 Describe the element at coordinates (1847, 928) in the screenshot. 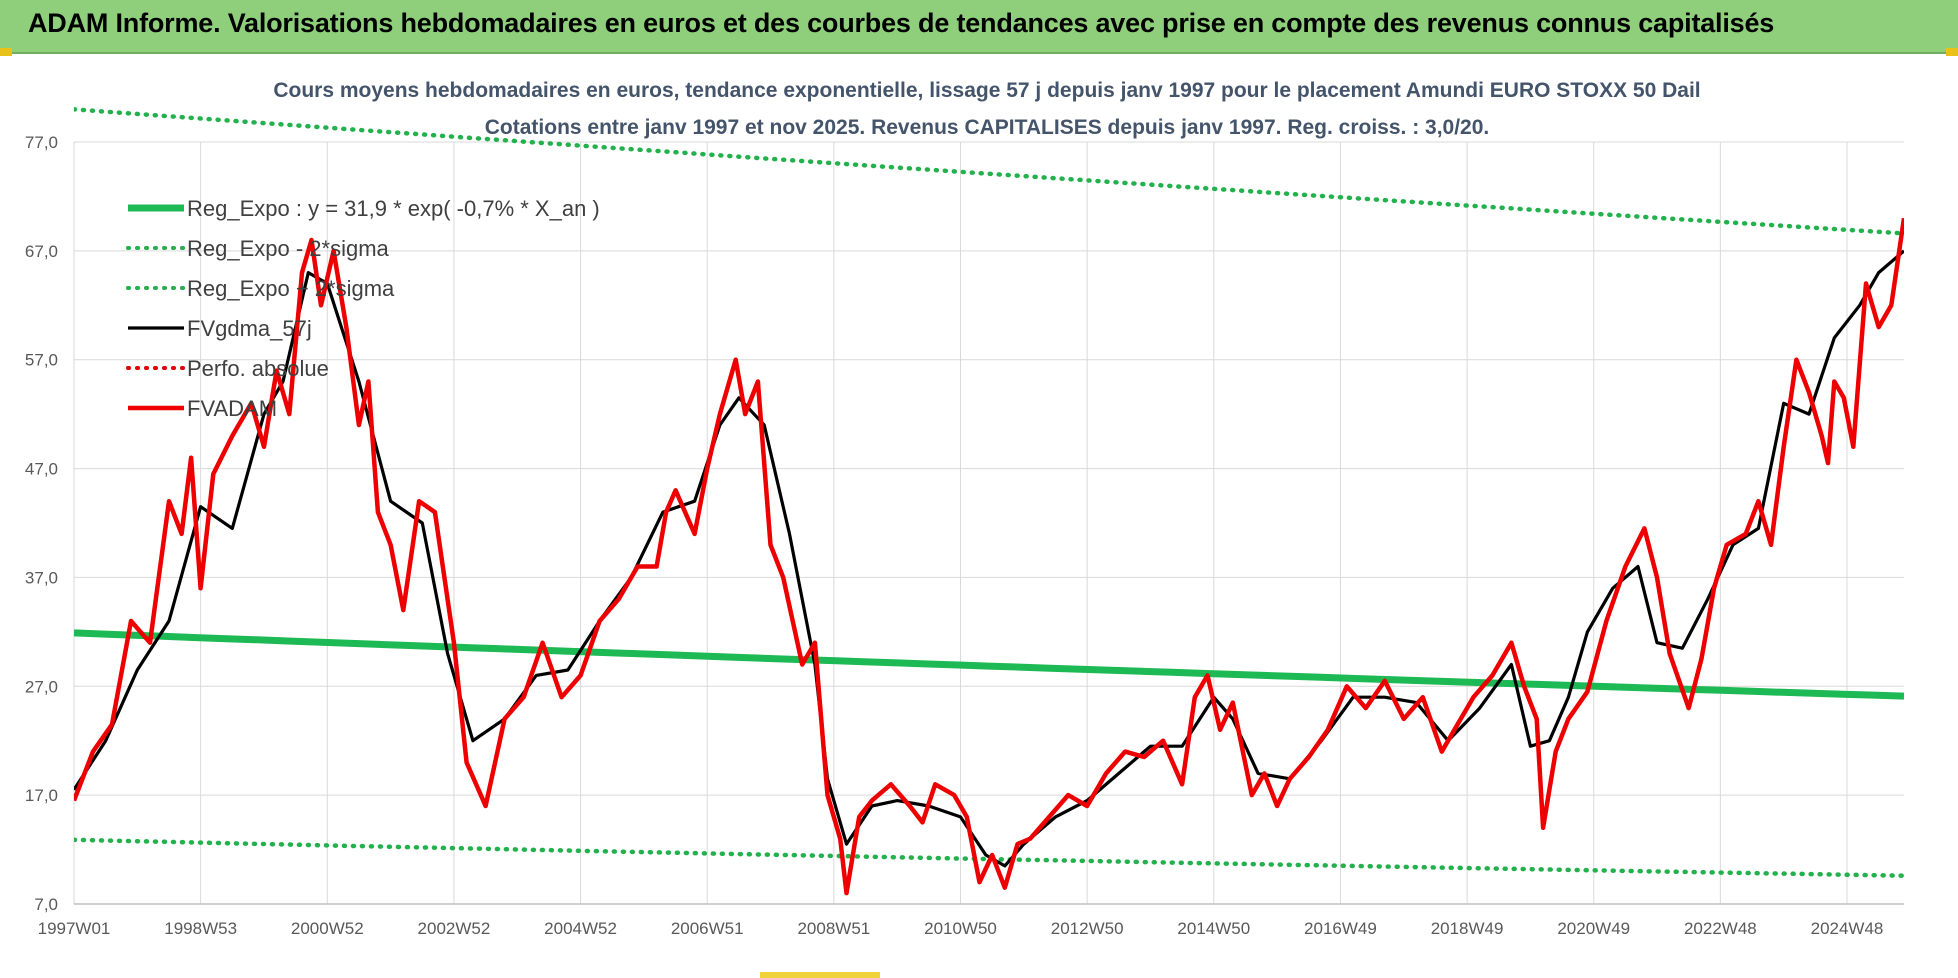

I see `x-tick-label: 2024W48` at that location.